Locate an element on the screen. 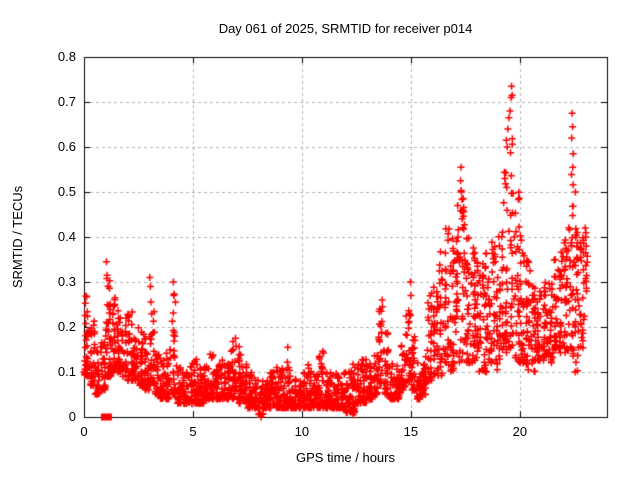 This screenshot has height=480, width=640. y-tick-label: 0 is located at coordinates (72, 416).